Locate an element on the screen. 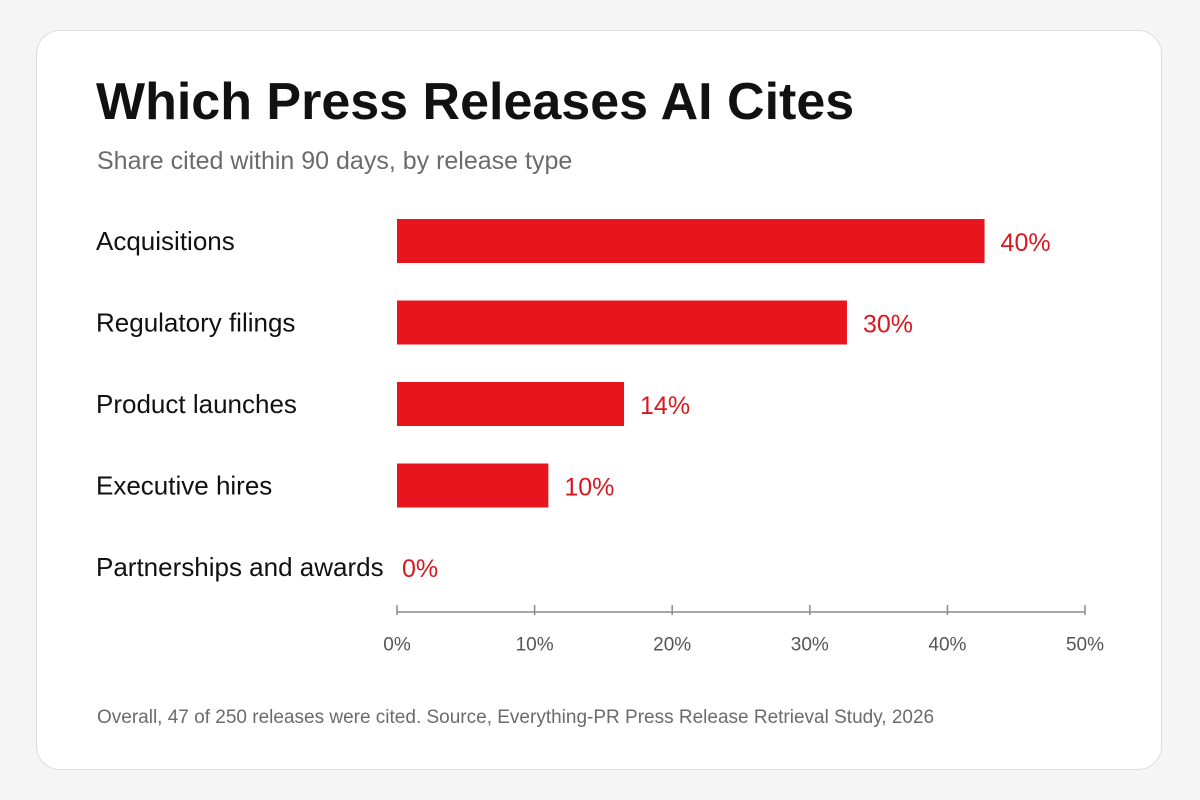  category-label: Regulatory filings is located at coordinates (195, 323).